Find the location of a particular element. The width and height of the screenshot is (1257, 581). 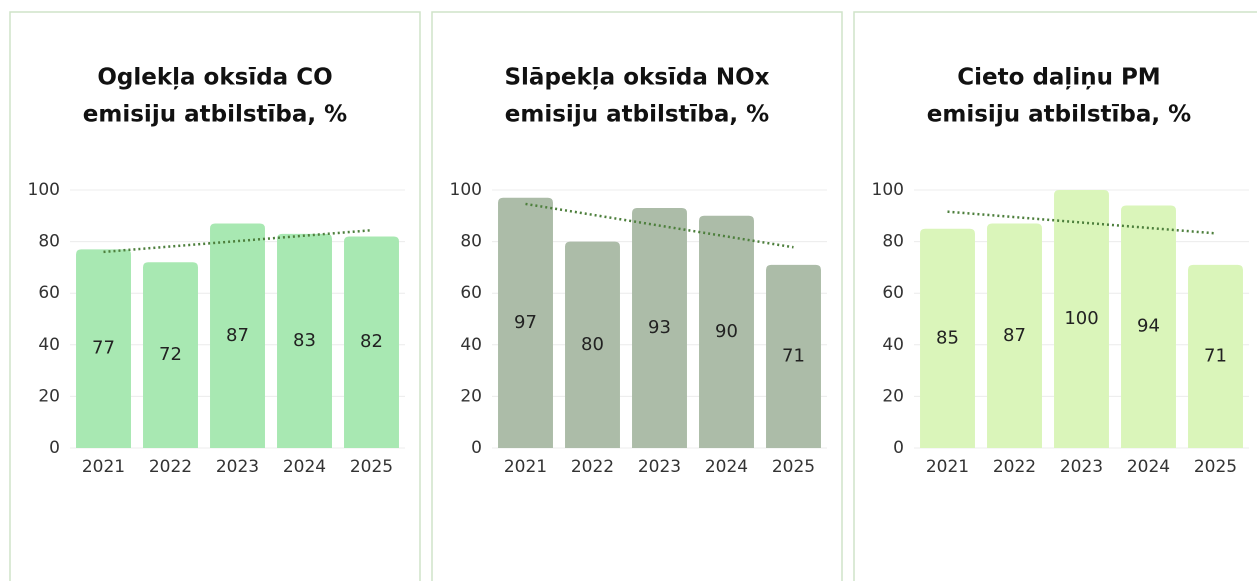

chart-title: Slāpekļa oksīda NOx is located at coordinates (636, 78).